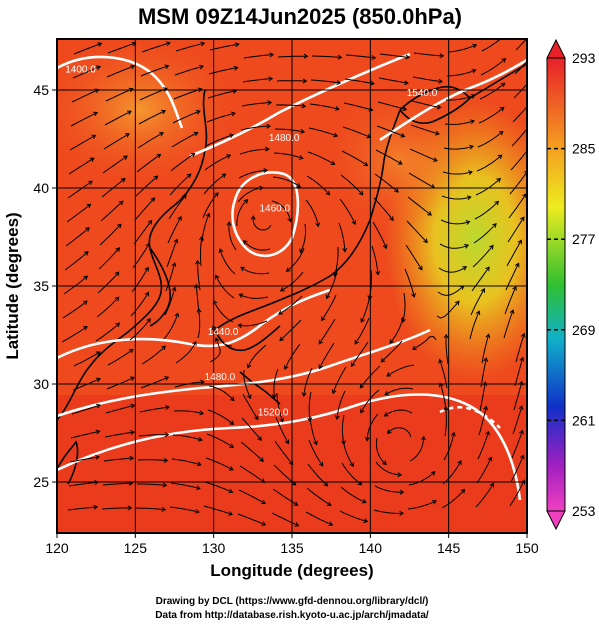 The height and width of the screenshot is (625, 599). Describe the element at coordinates (584, 511) in the screenshot. I see `colorbar-tick-label: 253` at that location.